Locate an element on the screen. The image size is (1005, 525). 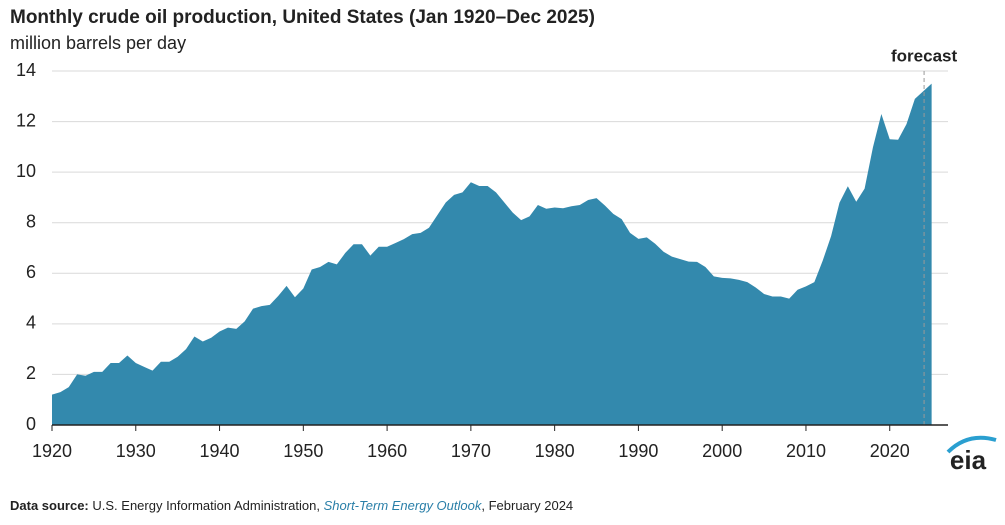
x-tick-label: 2000 is located at coordinates (722, 451).